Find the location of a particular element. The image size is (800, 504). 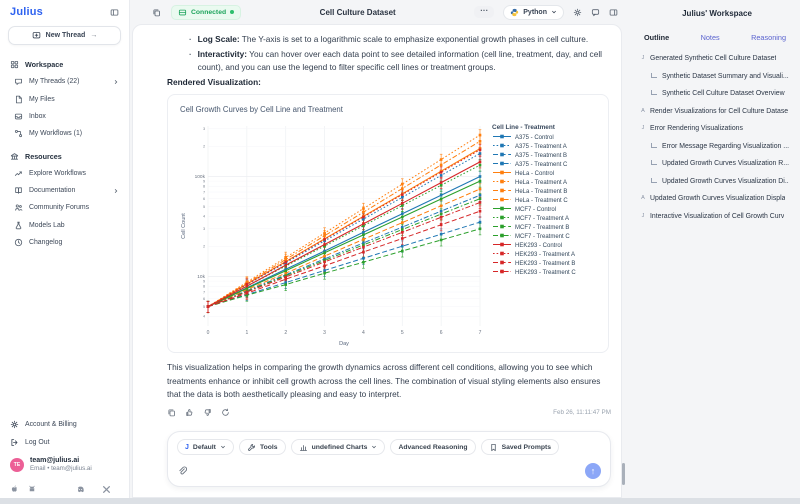

x-twitter-icon is located at coordinates (106, 489).